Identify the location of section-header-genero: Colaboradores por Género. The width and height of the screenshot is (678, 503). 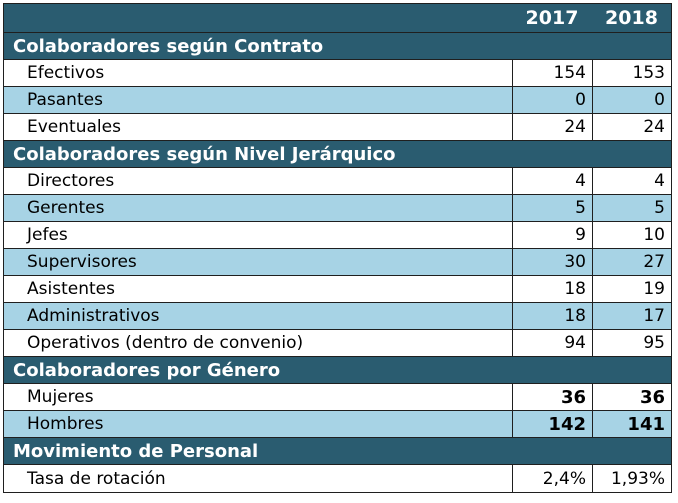
(337, 370).